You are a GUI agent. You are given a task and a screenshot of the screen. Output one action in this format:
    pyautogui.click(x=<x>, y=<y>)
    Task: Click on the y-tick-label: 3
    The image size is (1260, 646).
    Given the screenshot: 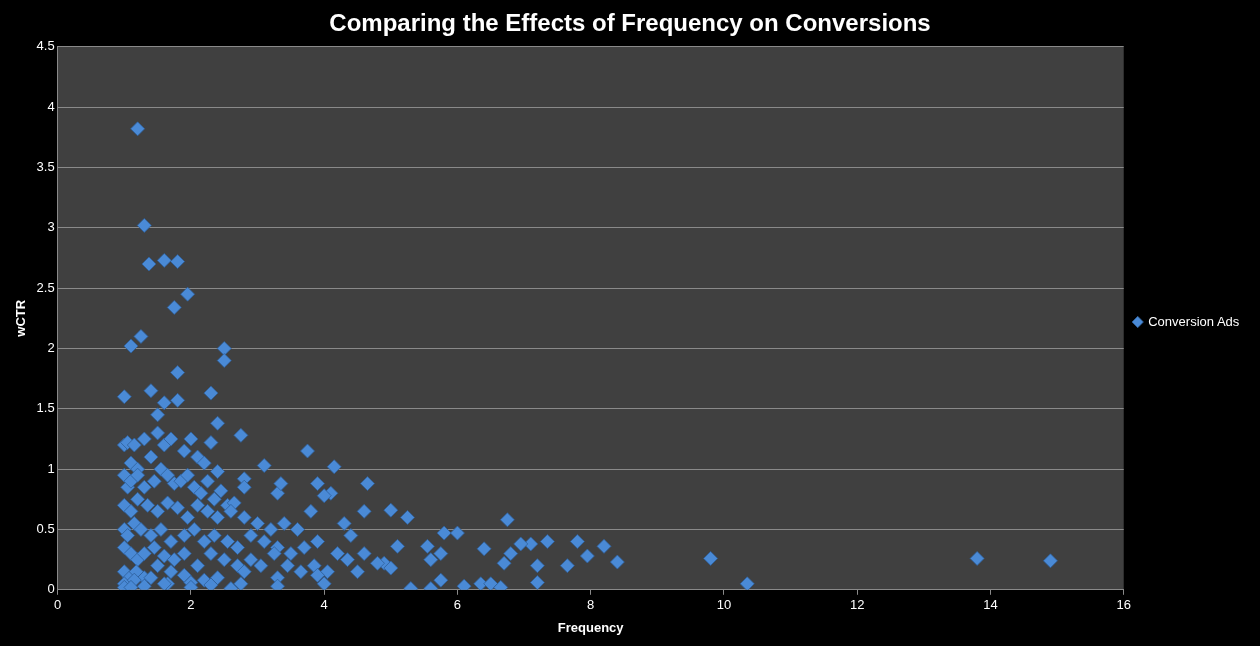 What is the action you would take?
    pyautogui.click(x=51, y=227)
    